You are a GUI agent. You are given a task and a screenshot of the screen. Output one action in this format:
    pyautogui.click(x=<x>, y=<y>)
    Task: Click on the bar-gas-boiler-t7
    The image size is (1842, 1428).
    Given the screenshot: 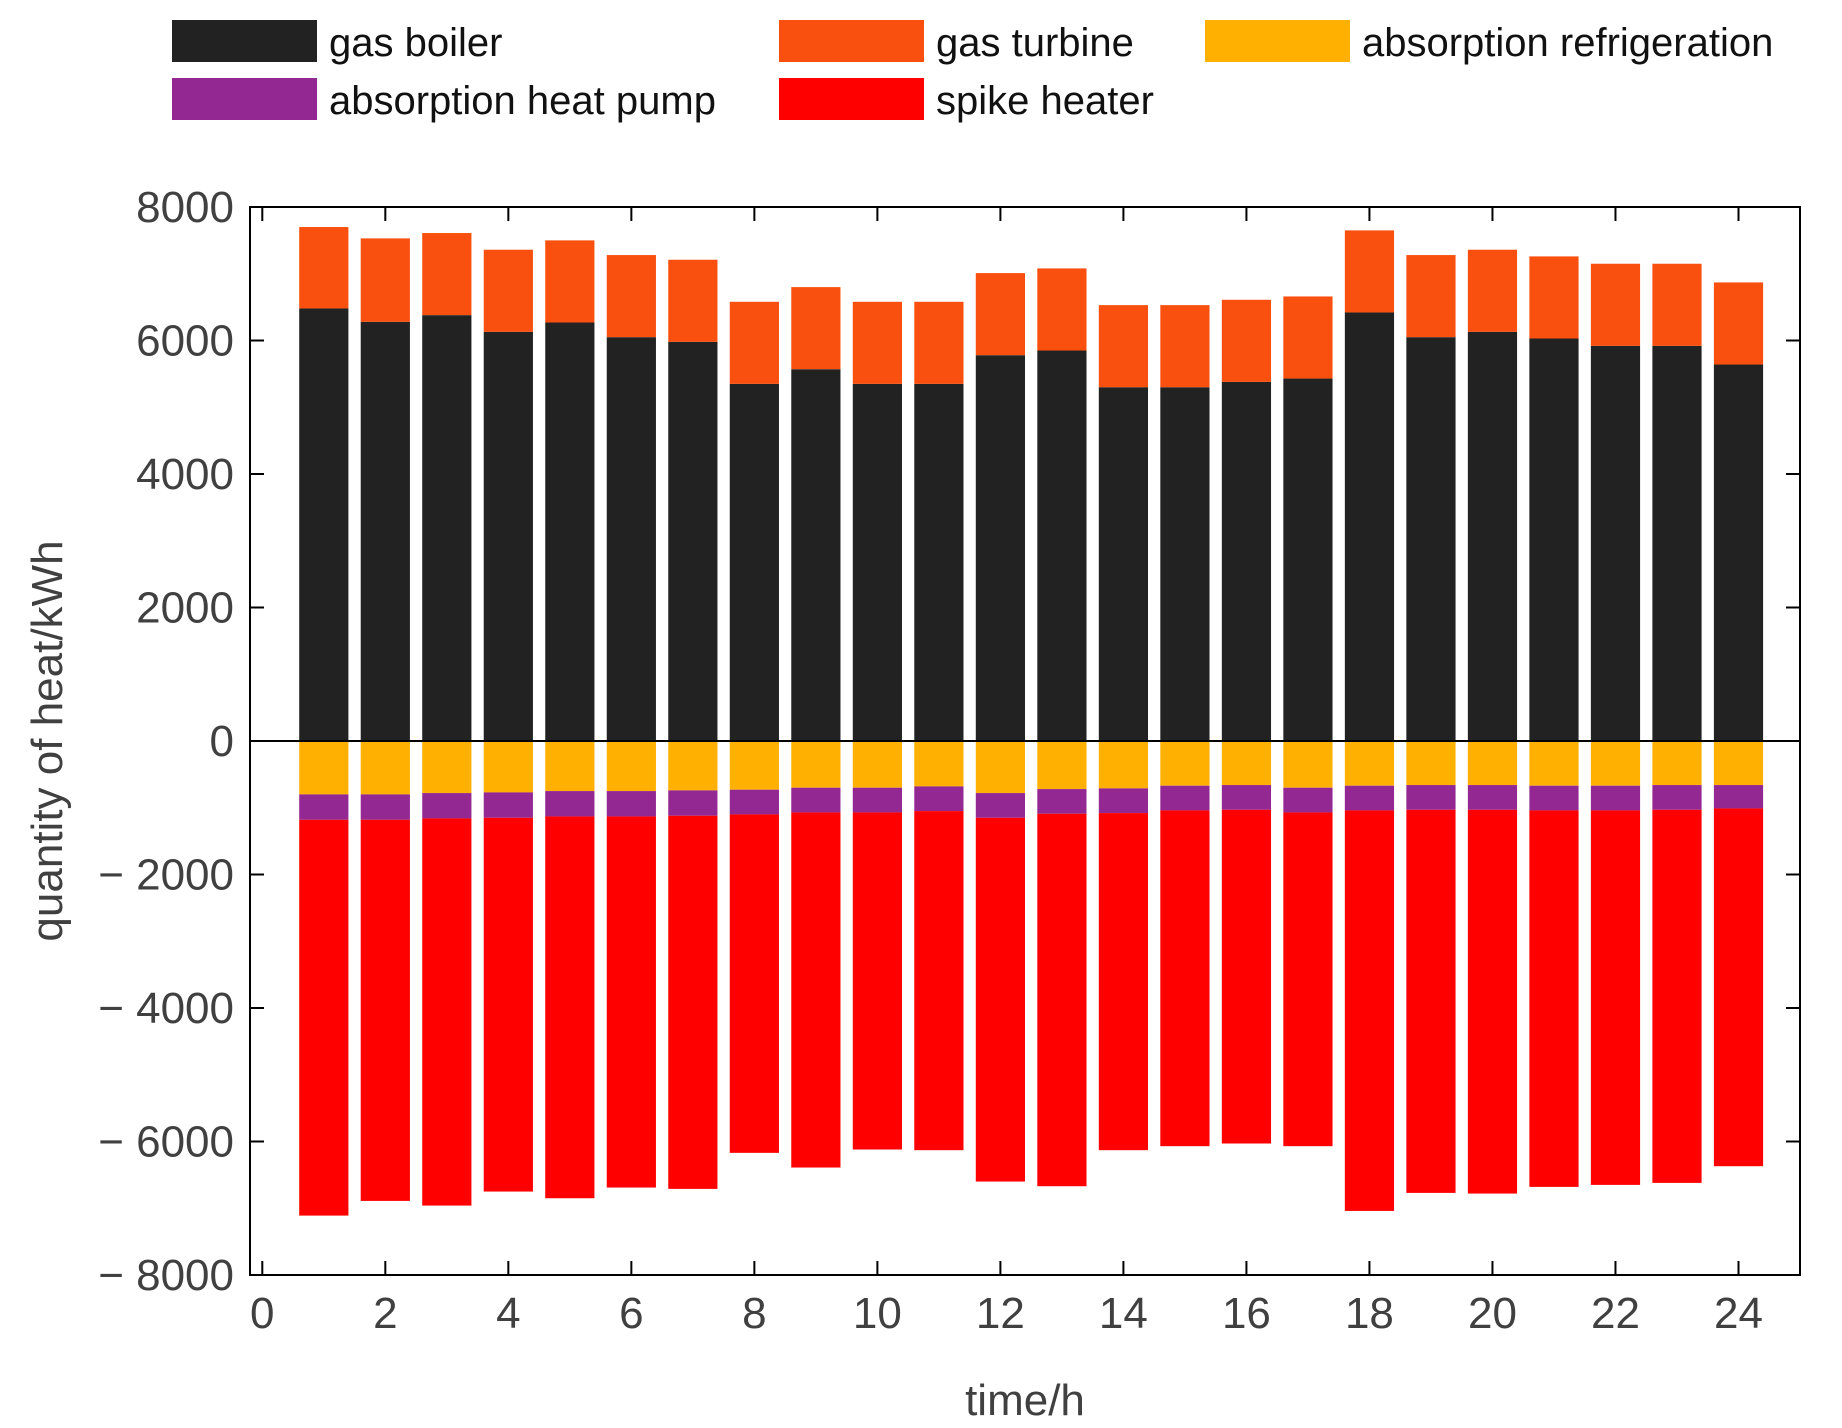 What is the action you would take?
    pyautogui.click(x=693, y=541)
    